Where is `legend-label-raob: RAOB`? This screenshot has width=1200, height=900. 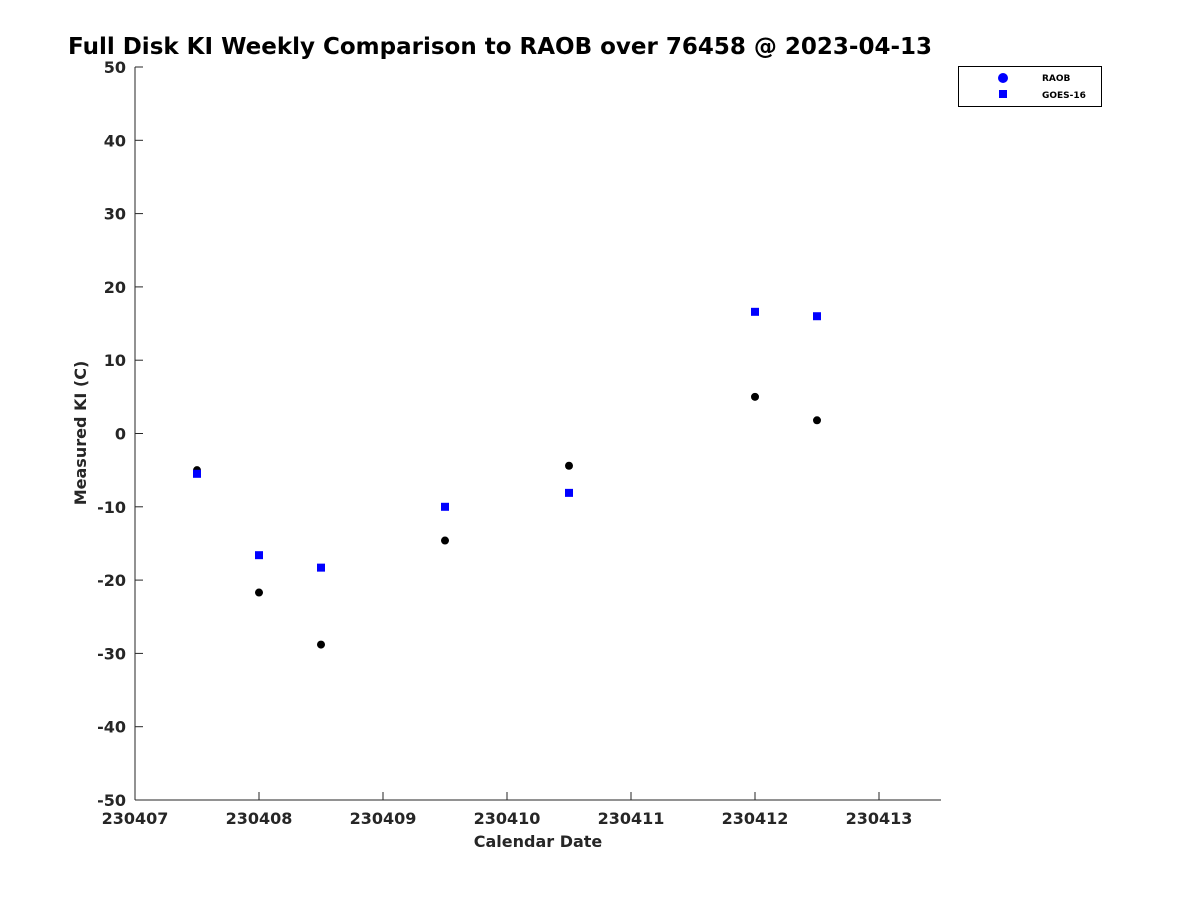
legend-label-raob: RAOB is located at coordinates (1056, 79).